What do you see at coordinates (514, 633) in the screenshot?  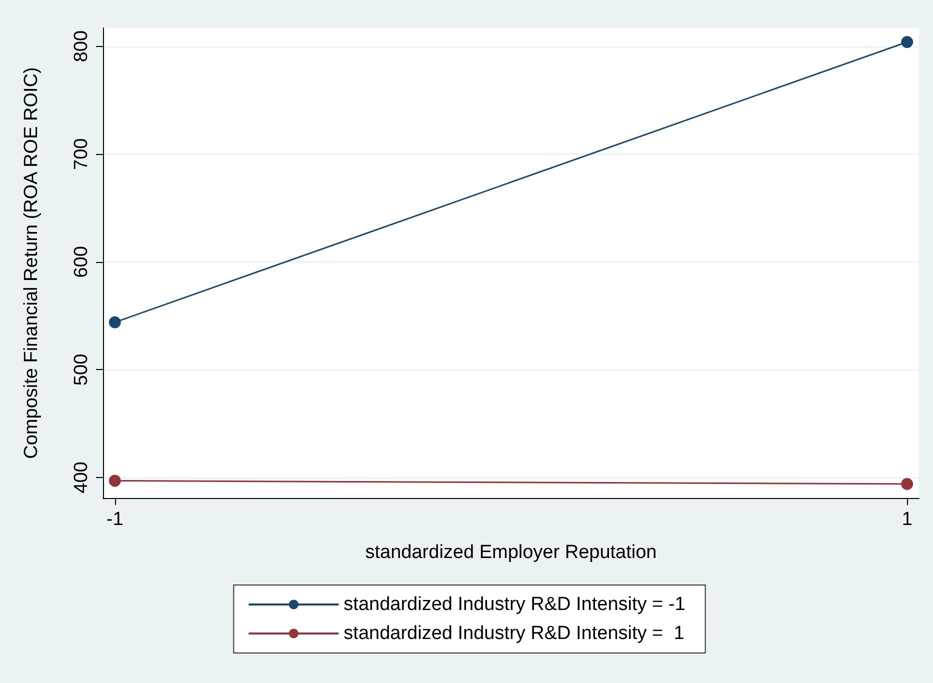 I see `legend-label: standardized Industry R&D Intensity = 1` at bounding box center [514, 633].